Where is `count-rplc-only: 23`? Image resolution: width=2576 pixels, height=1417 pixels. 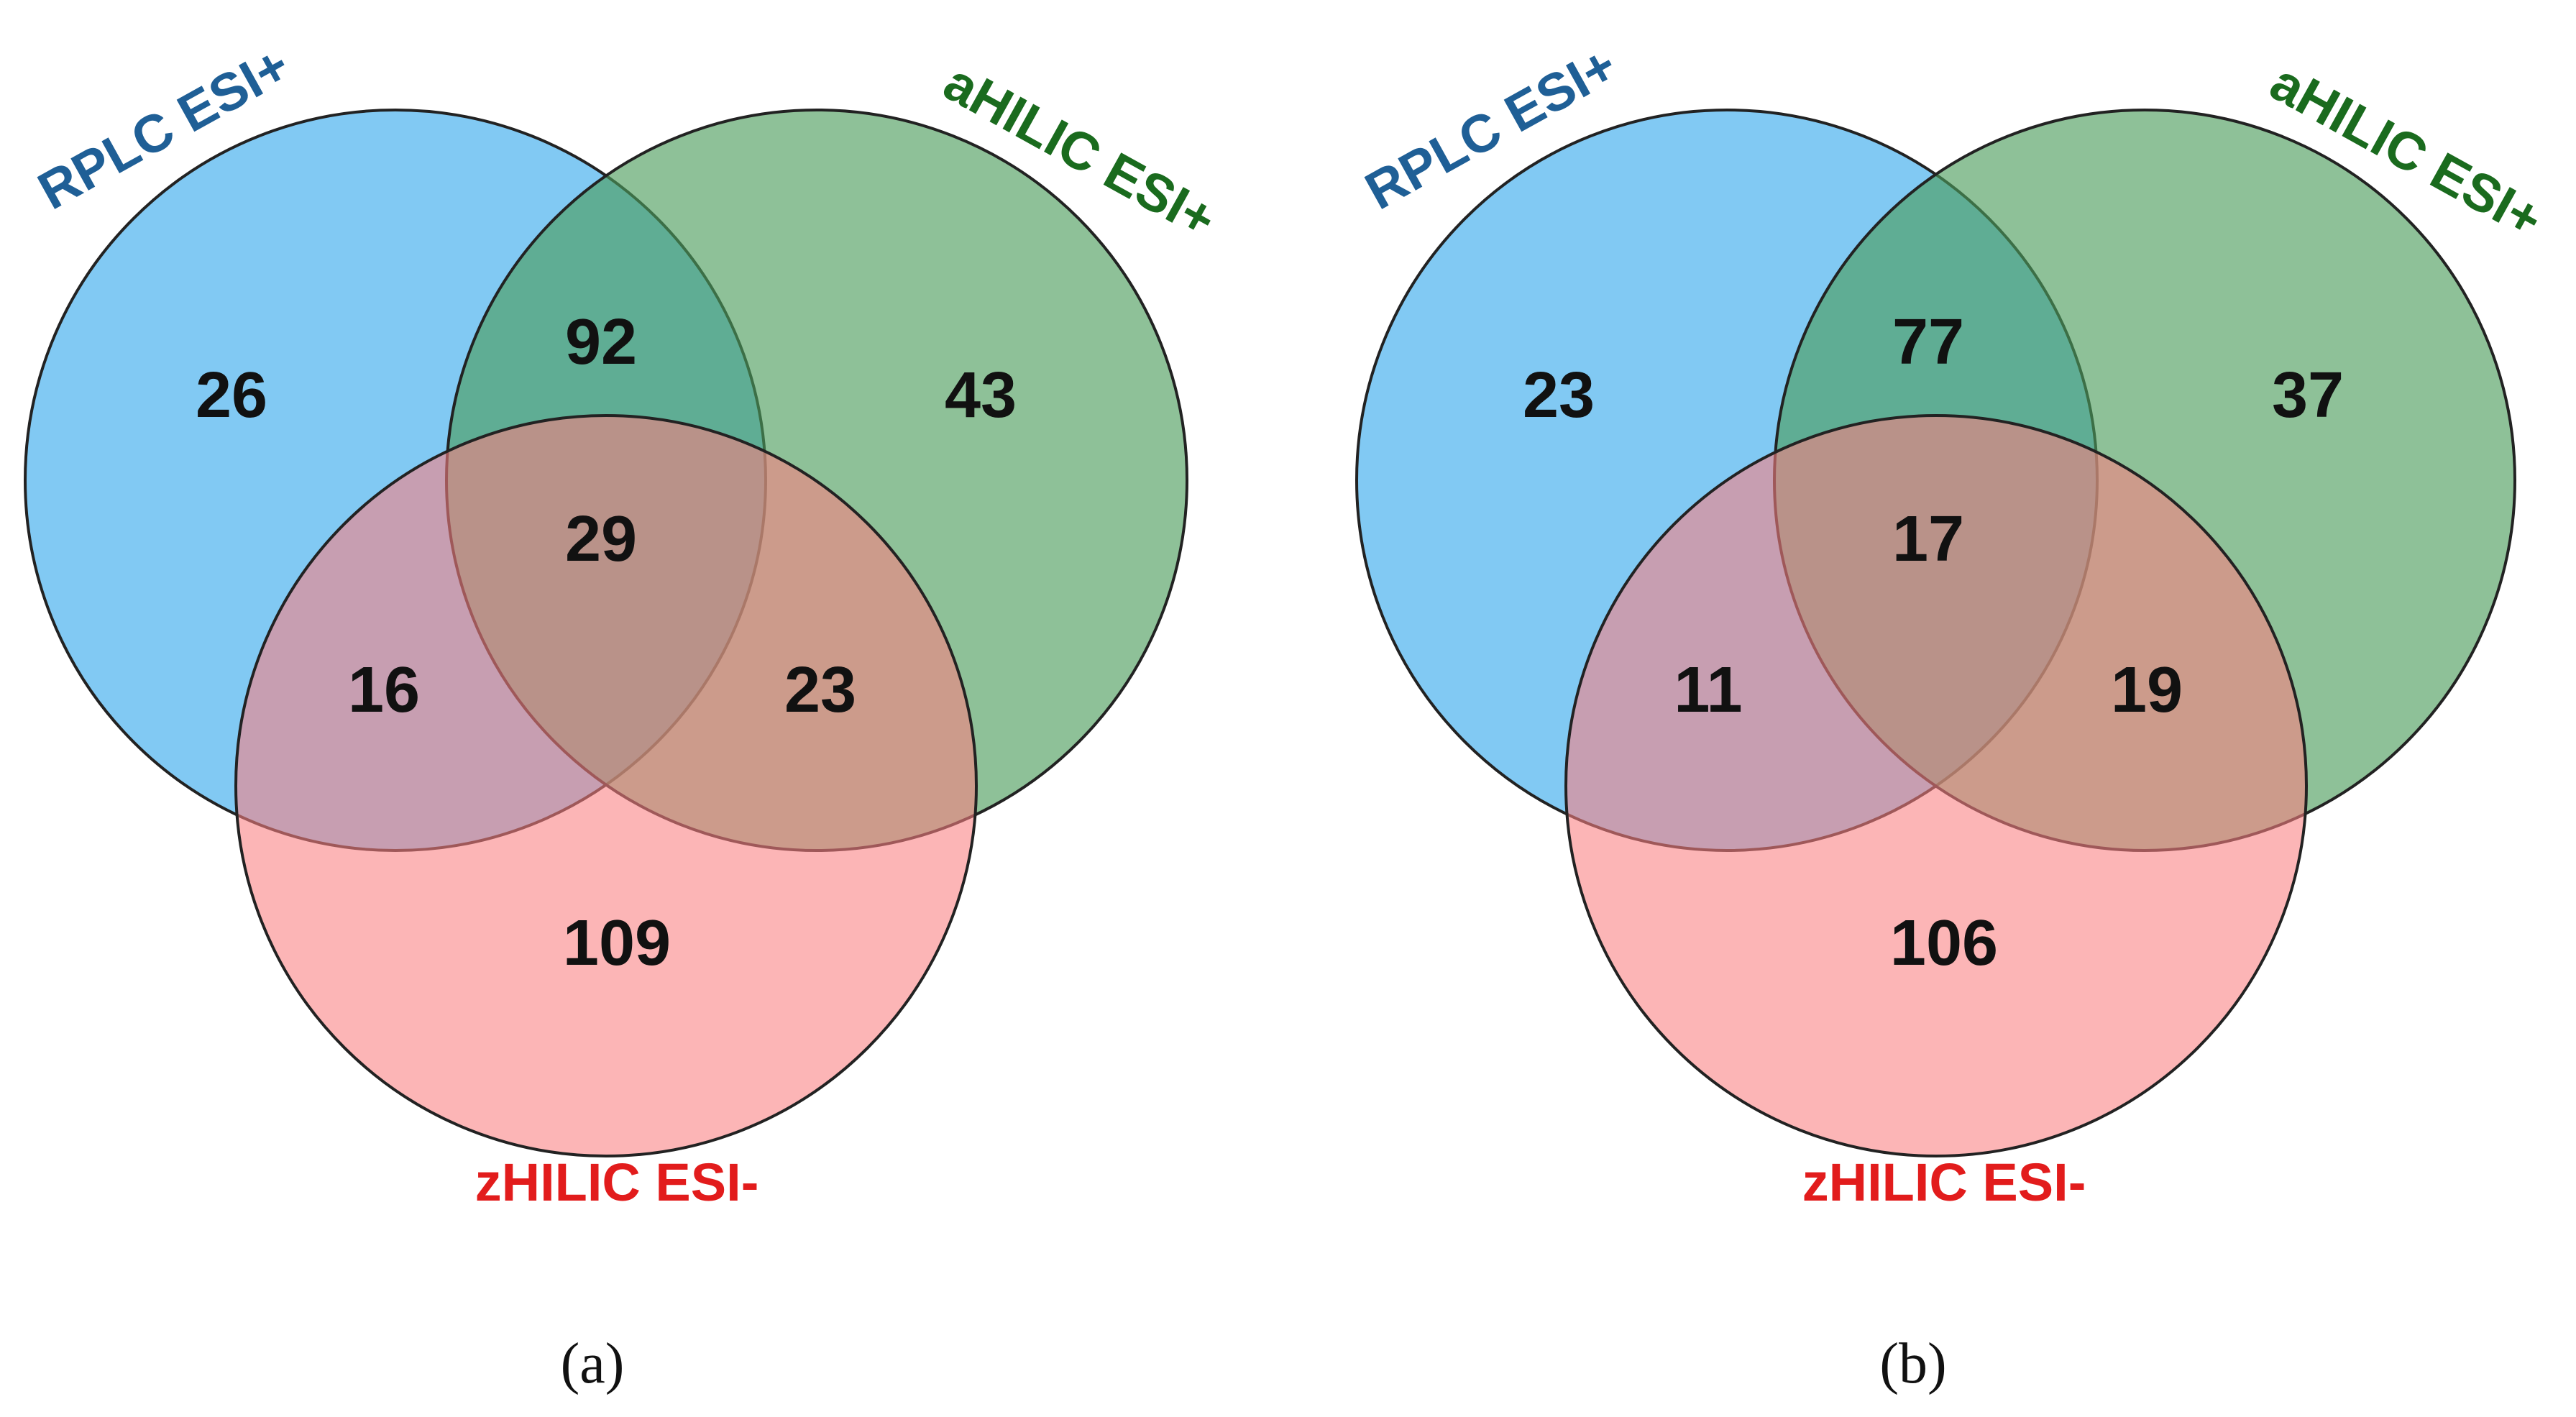 count-rplc-only: 23 is located at coordinates (1559, 395).